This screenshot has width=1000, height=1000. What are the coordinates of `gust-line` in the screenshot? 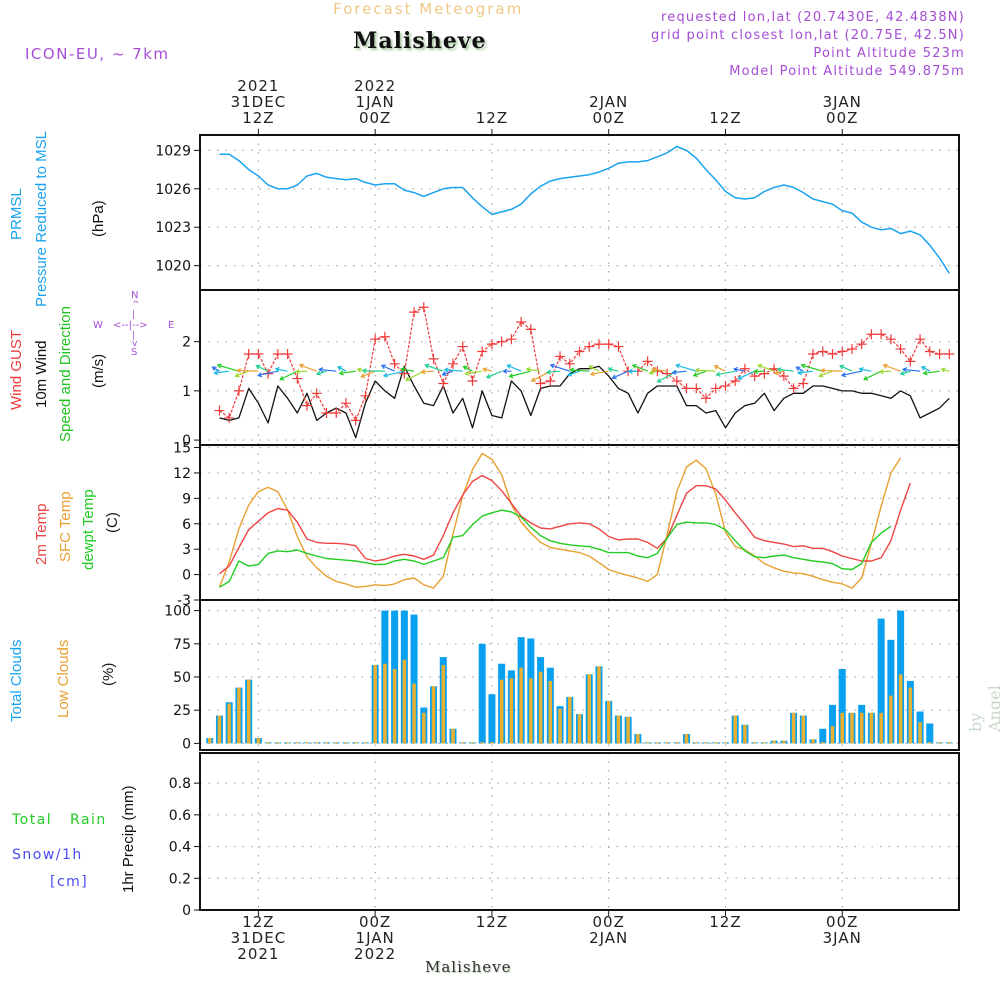 It's located at (584, 363).